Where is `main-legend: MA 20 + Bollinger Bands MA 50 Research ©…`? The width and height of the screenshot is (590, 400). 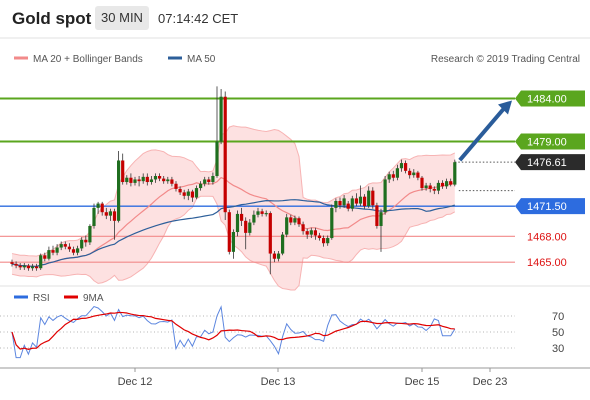 main-legend: MA 20 + Bollinger Bands MA 50 Research ©… is located at coordinates (297, 59).